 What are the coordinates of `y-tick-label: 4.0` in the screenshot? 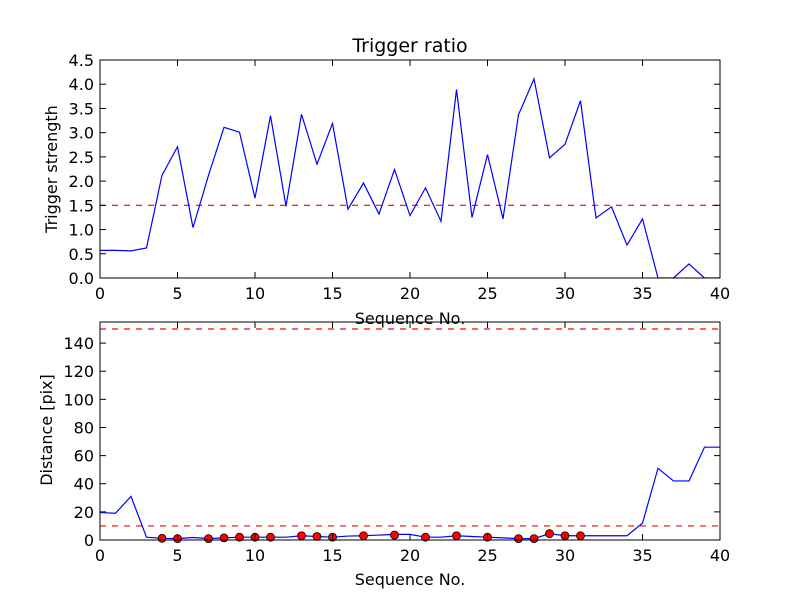 It's located at (81, 84).